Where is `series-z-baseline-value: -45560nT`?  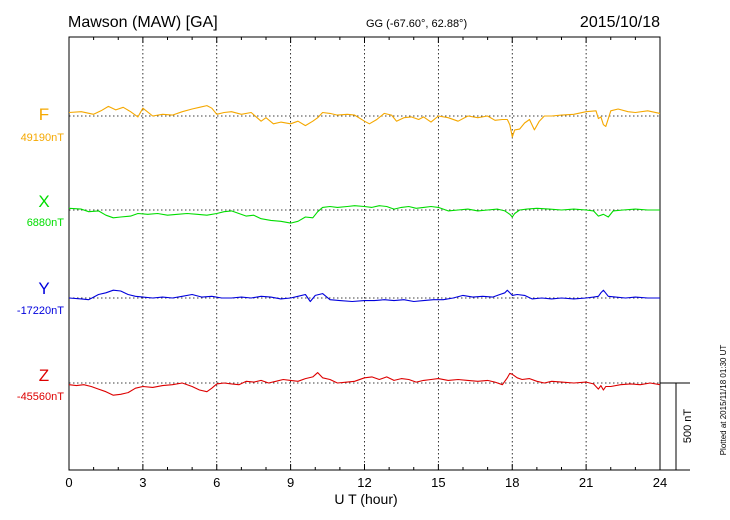 series-z-baseline-value: -45560nT is located at coordinates (40, 397).